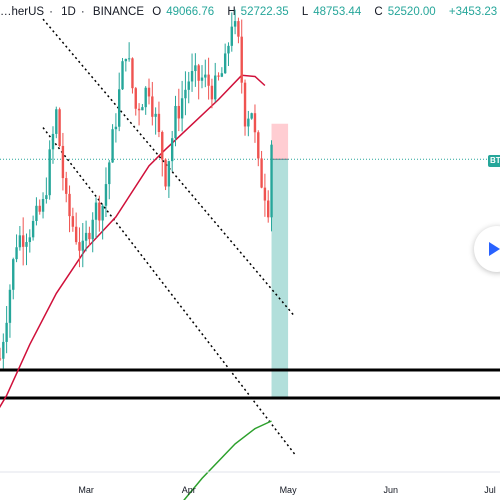 The width and height of the screenshot is (500, 500). I want to click on x-tick-label: May, so click(289, 490).